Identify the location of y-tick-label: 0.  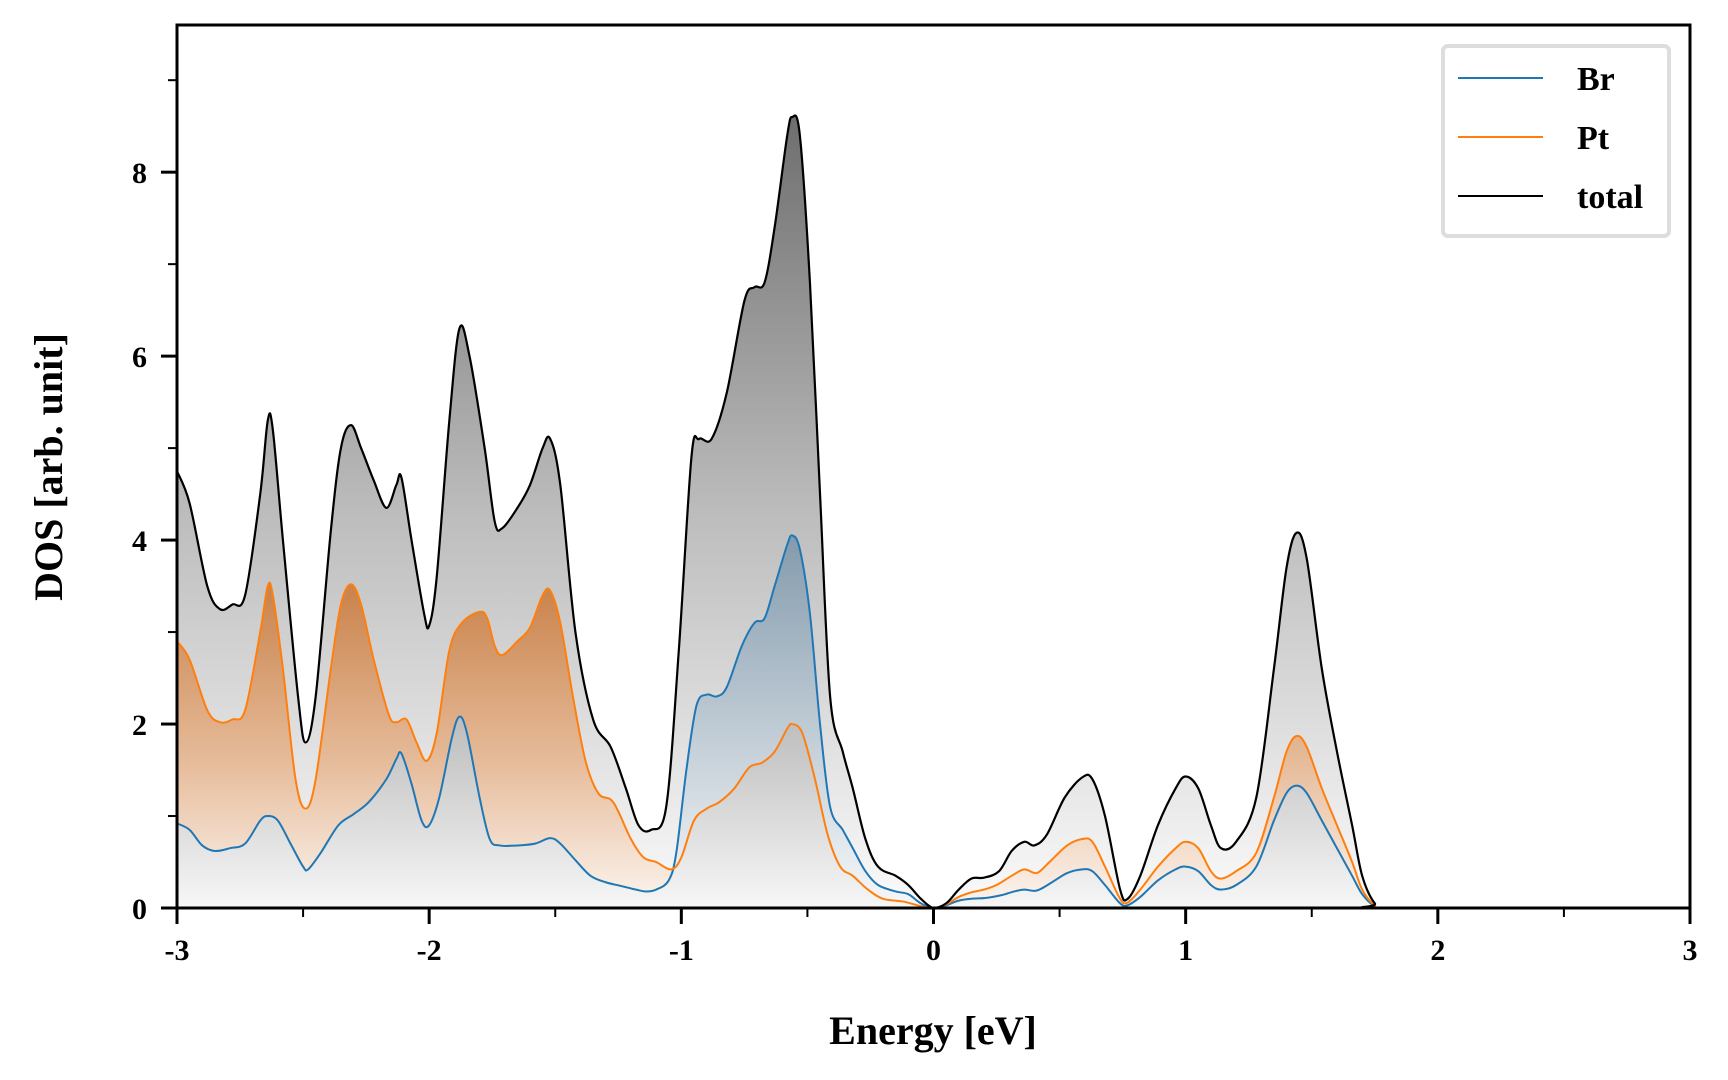
(139, 909).